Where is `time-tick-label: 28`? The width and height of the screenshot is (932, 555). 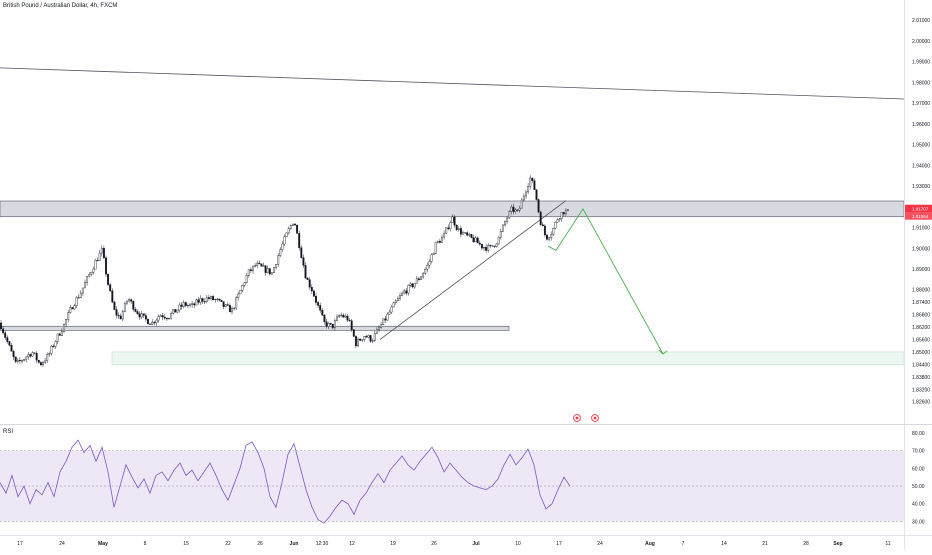
time-tick-label: 28 is located at coordinates (806, 544).